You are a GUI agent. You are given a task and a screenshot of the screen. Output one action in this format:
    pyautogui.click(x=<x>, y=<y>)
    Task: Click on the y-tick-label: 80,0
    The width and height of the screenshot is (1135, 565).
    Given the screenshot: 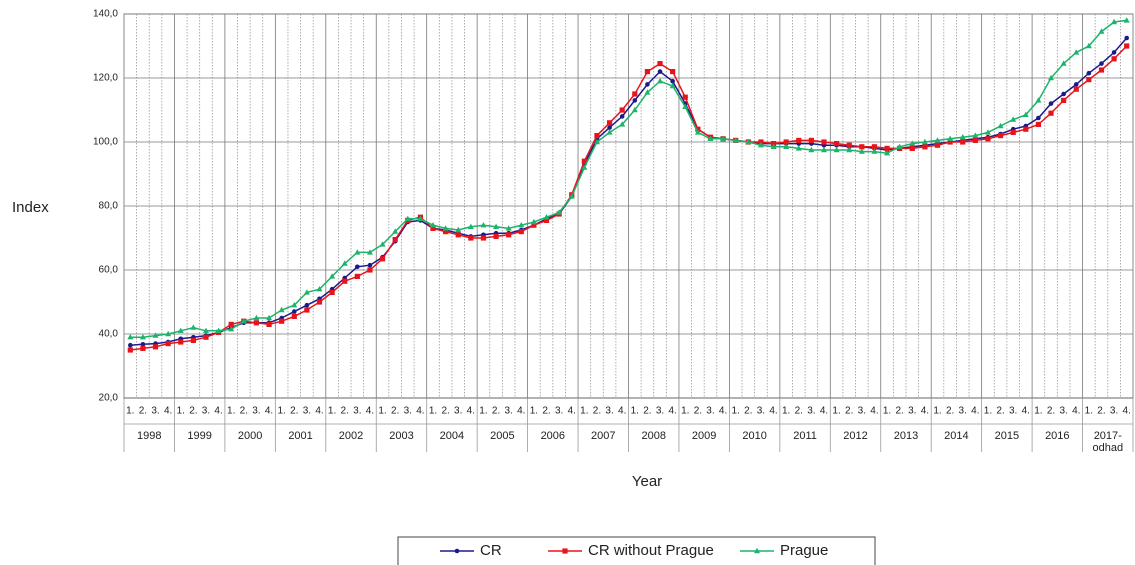 What is the action you would take?
    pyautogui.click(x=109, y=206)
    